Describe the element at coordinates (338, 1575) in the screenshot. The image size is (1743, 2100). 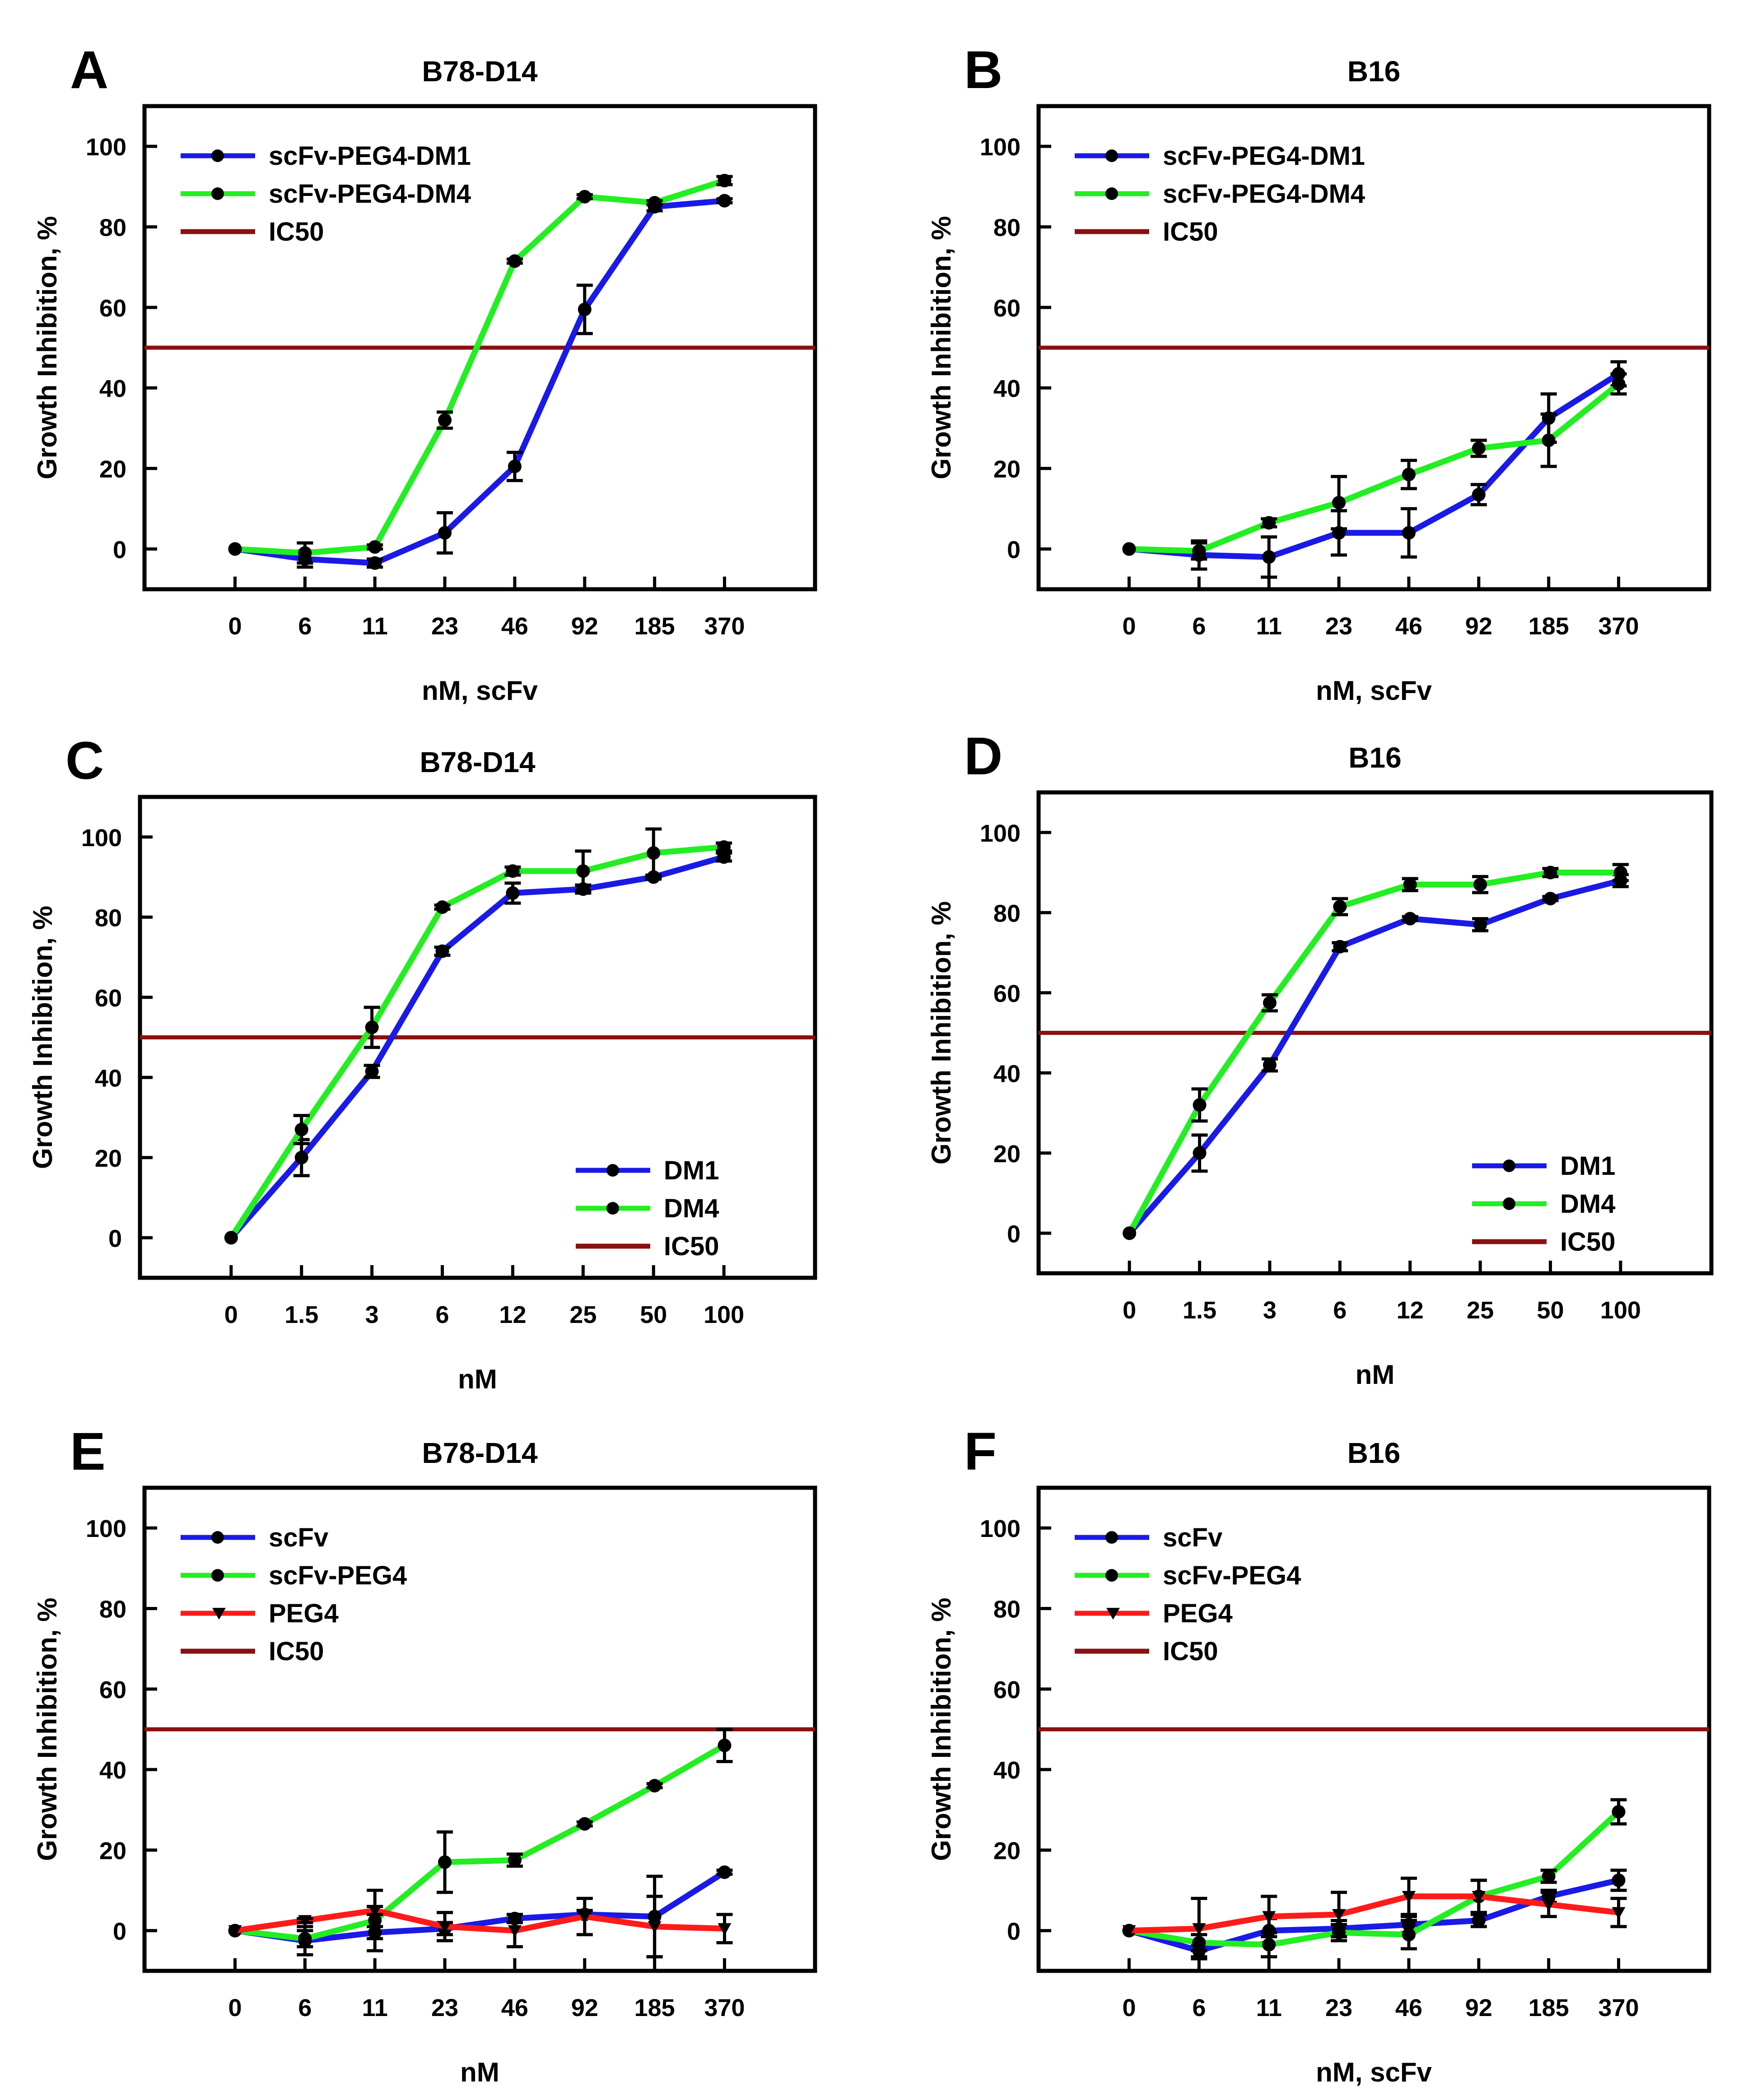
I see `legend-label: scFv-PEG4` at that location.